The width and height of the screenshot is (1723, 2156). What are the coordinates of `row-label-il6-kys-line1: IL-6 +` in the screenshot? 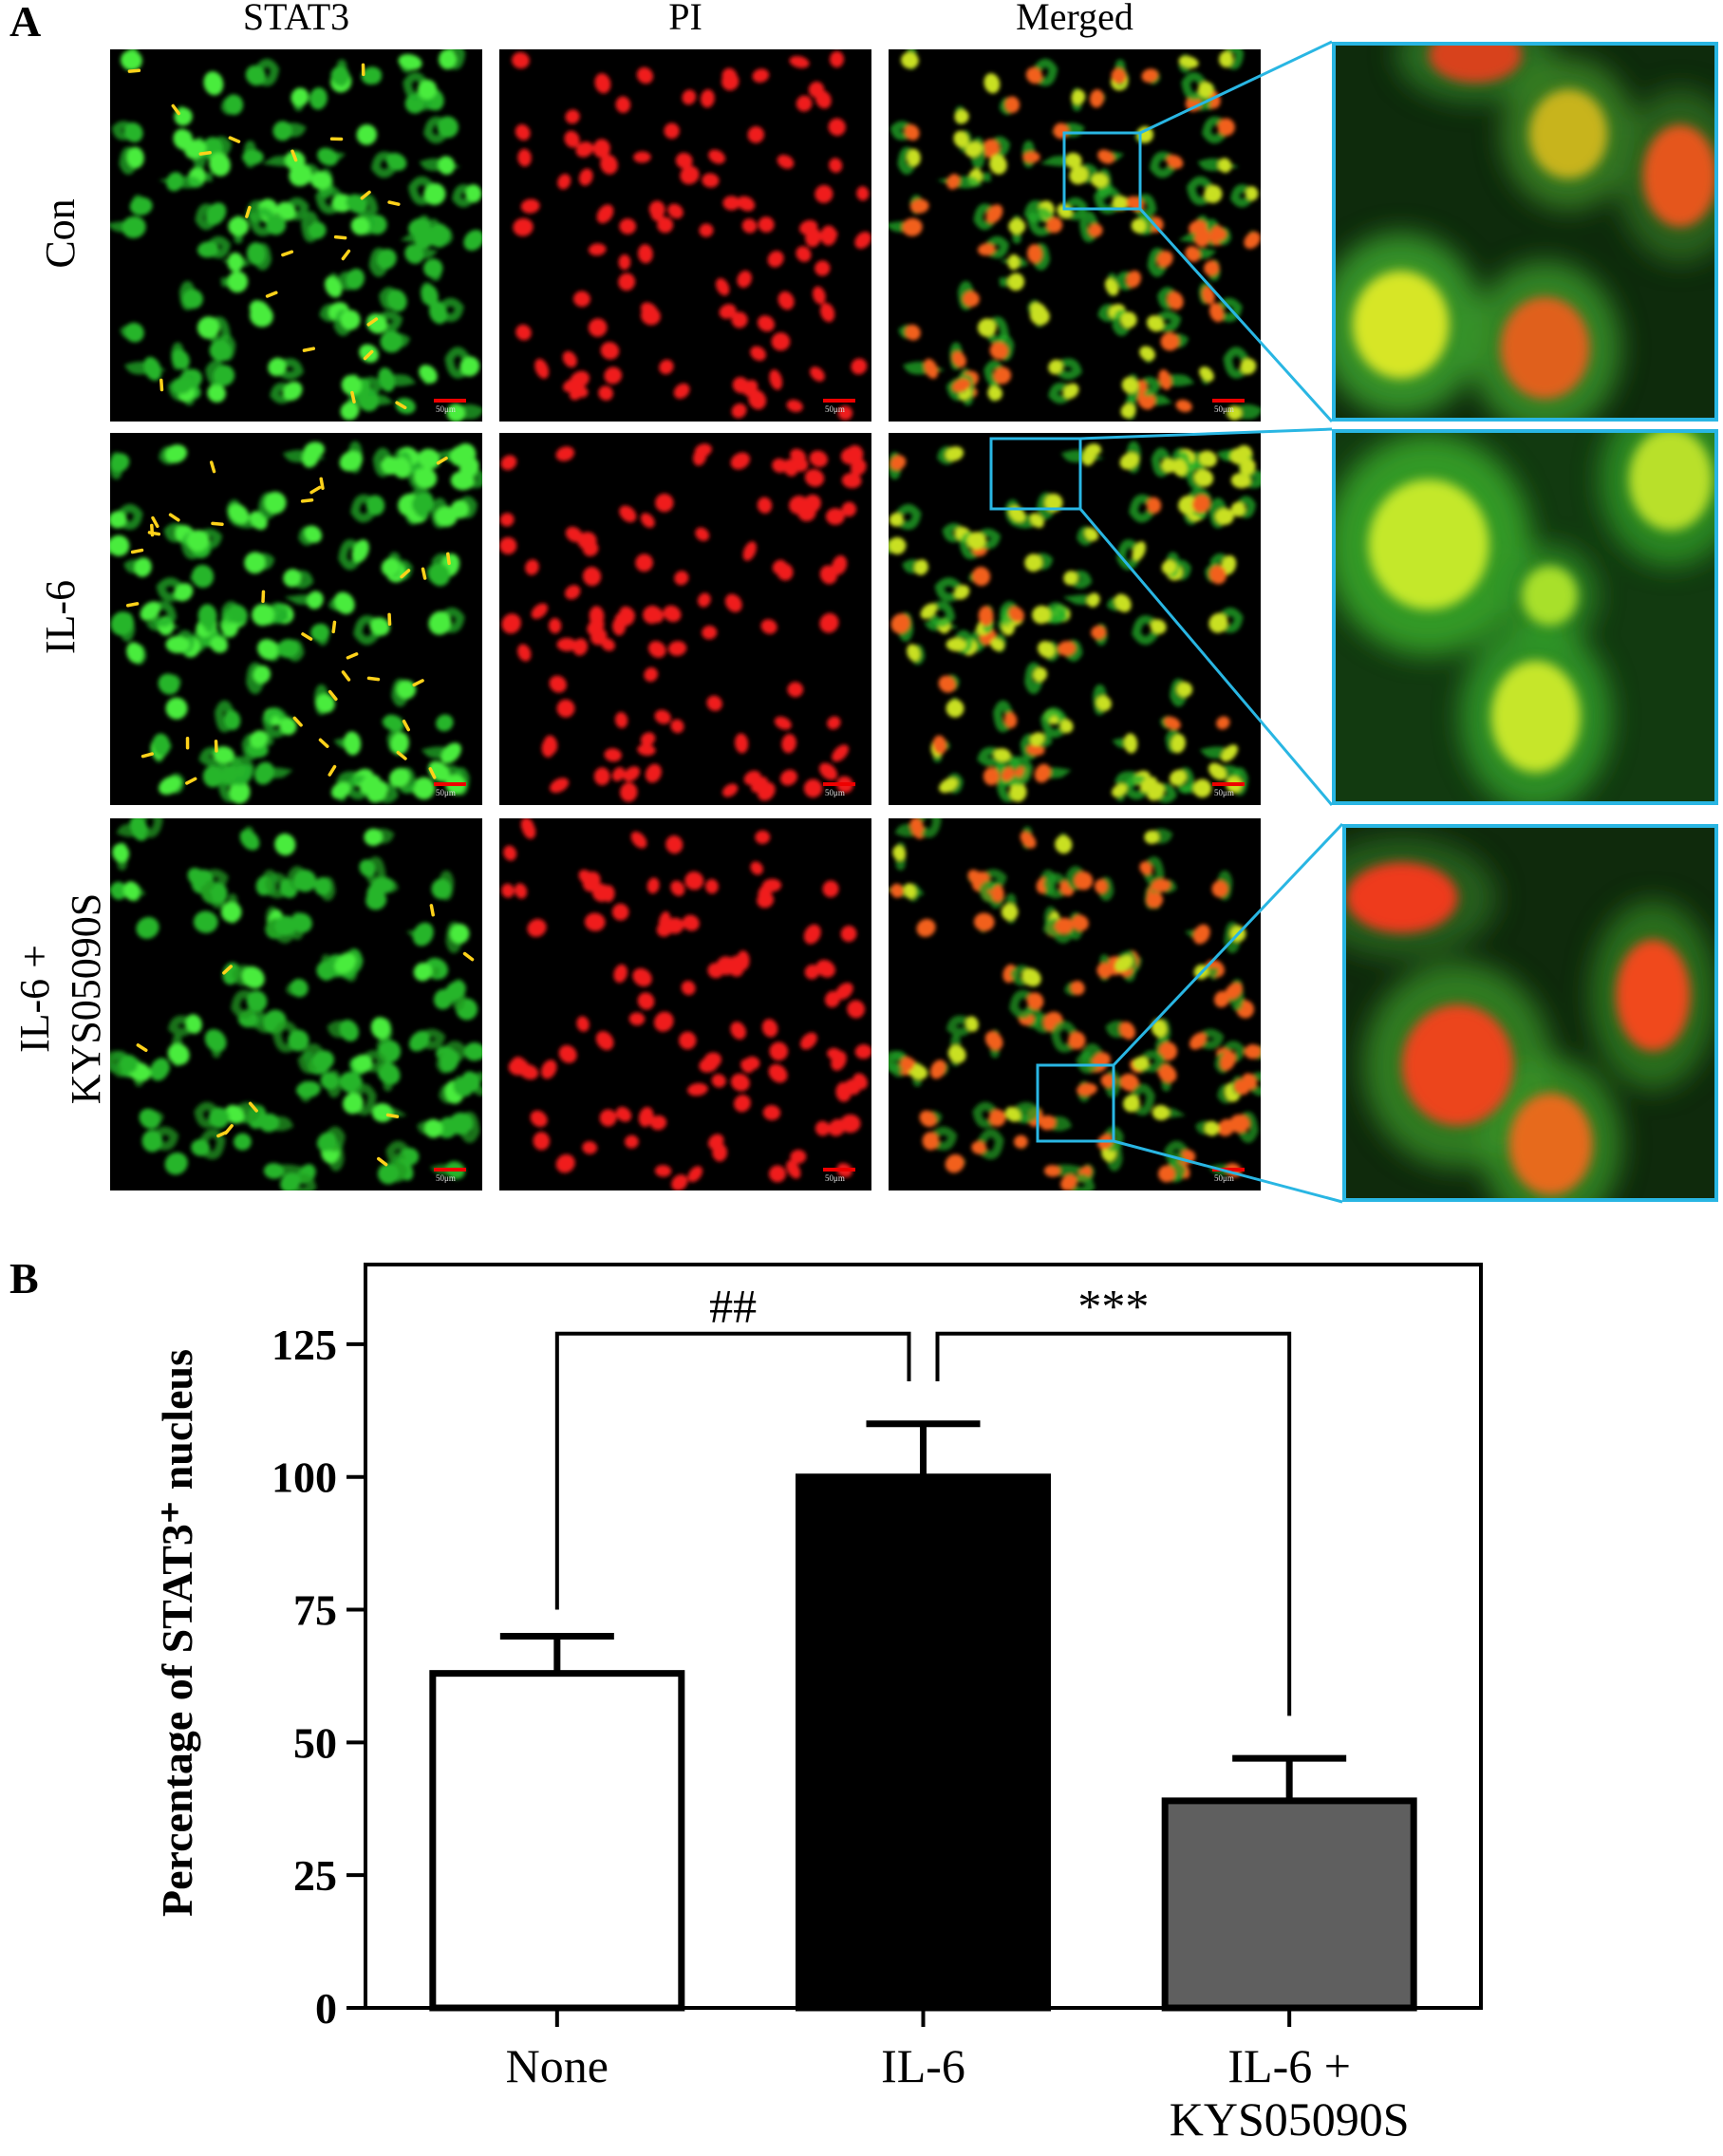 It's located at (34, 999).